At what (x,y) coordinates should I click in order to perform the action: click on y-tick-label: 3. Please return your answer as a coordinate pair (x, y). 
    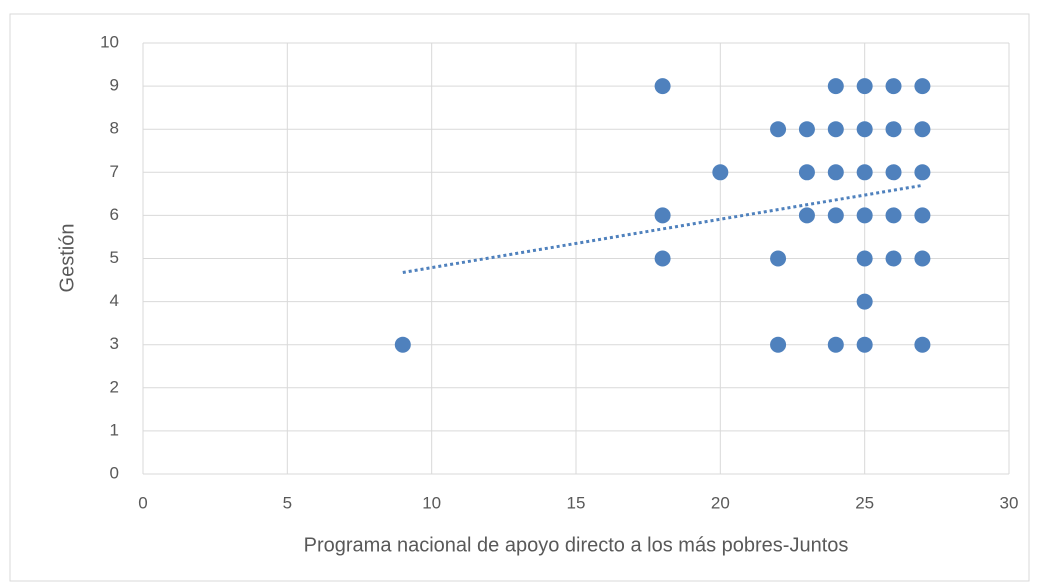
    Looking at the image, I should click on (114, 343).